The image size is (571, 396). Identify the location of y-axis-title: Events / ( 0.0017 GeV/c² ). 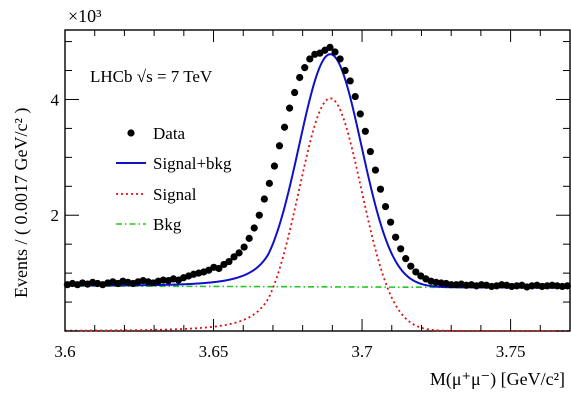
(21, 203).